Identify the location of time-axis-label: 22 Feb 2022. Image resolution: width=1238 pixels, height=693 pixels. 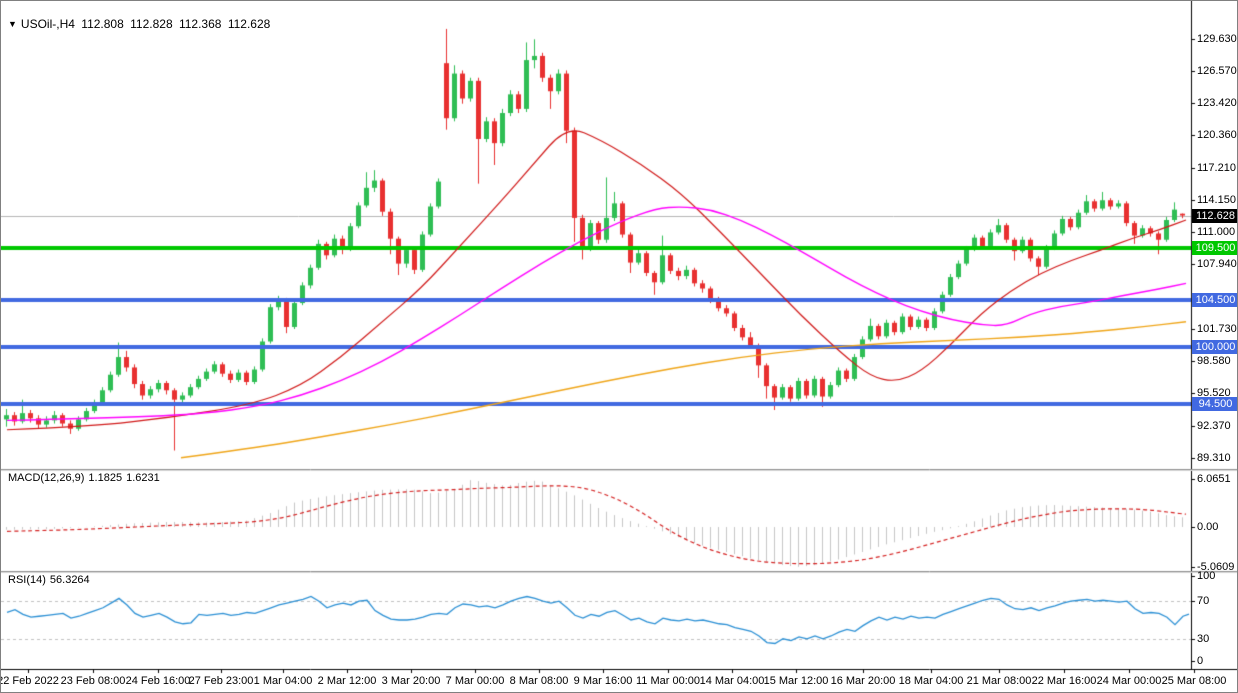
(29, 681).